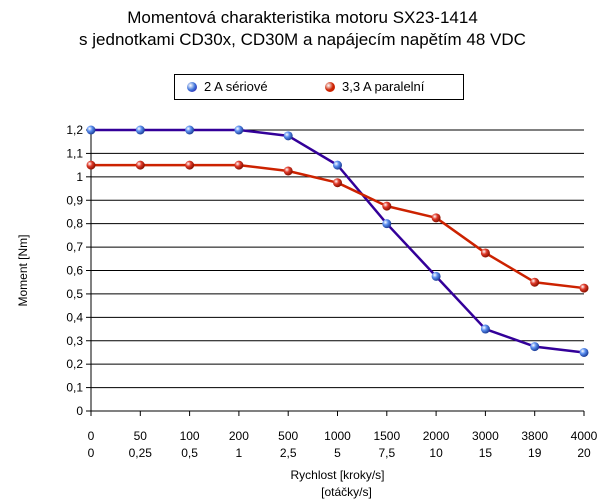  What do you see at coordinates (236, 86) in the screenshot?
I see `legend-label-series-1: 2 A sériové` at bounding box center [236, 86].